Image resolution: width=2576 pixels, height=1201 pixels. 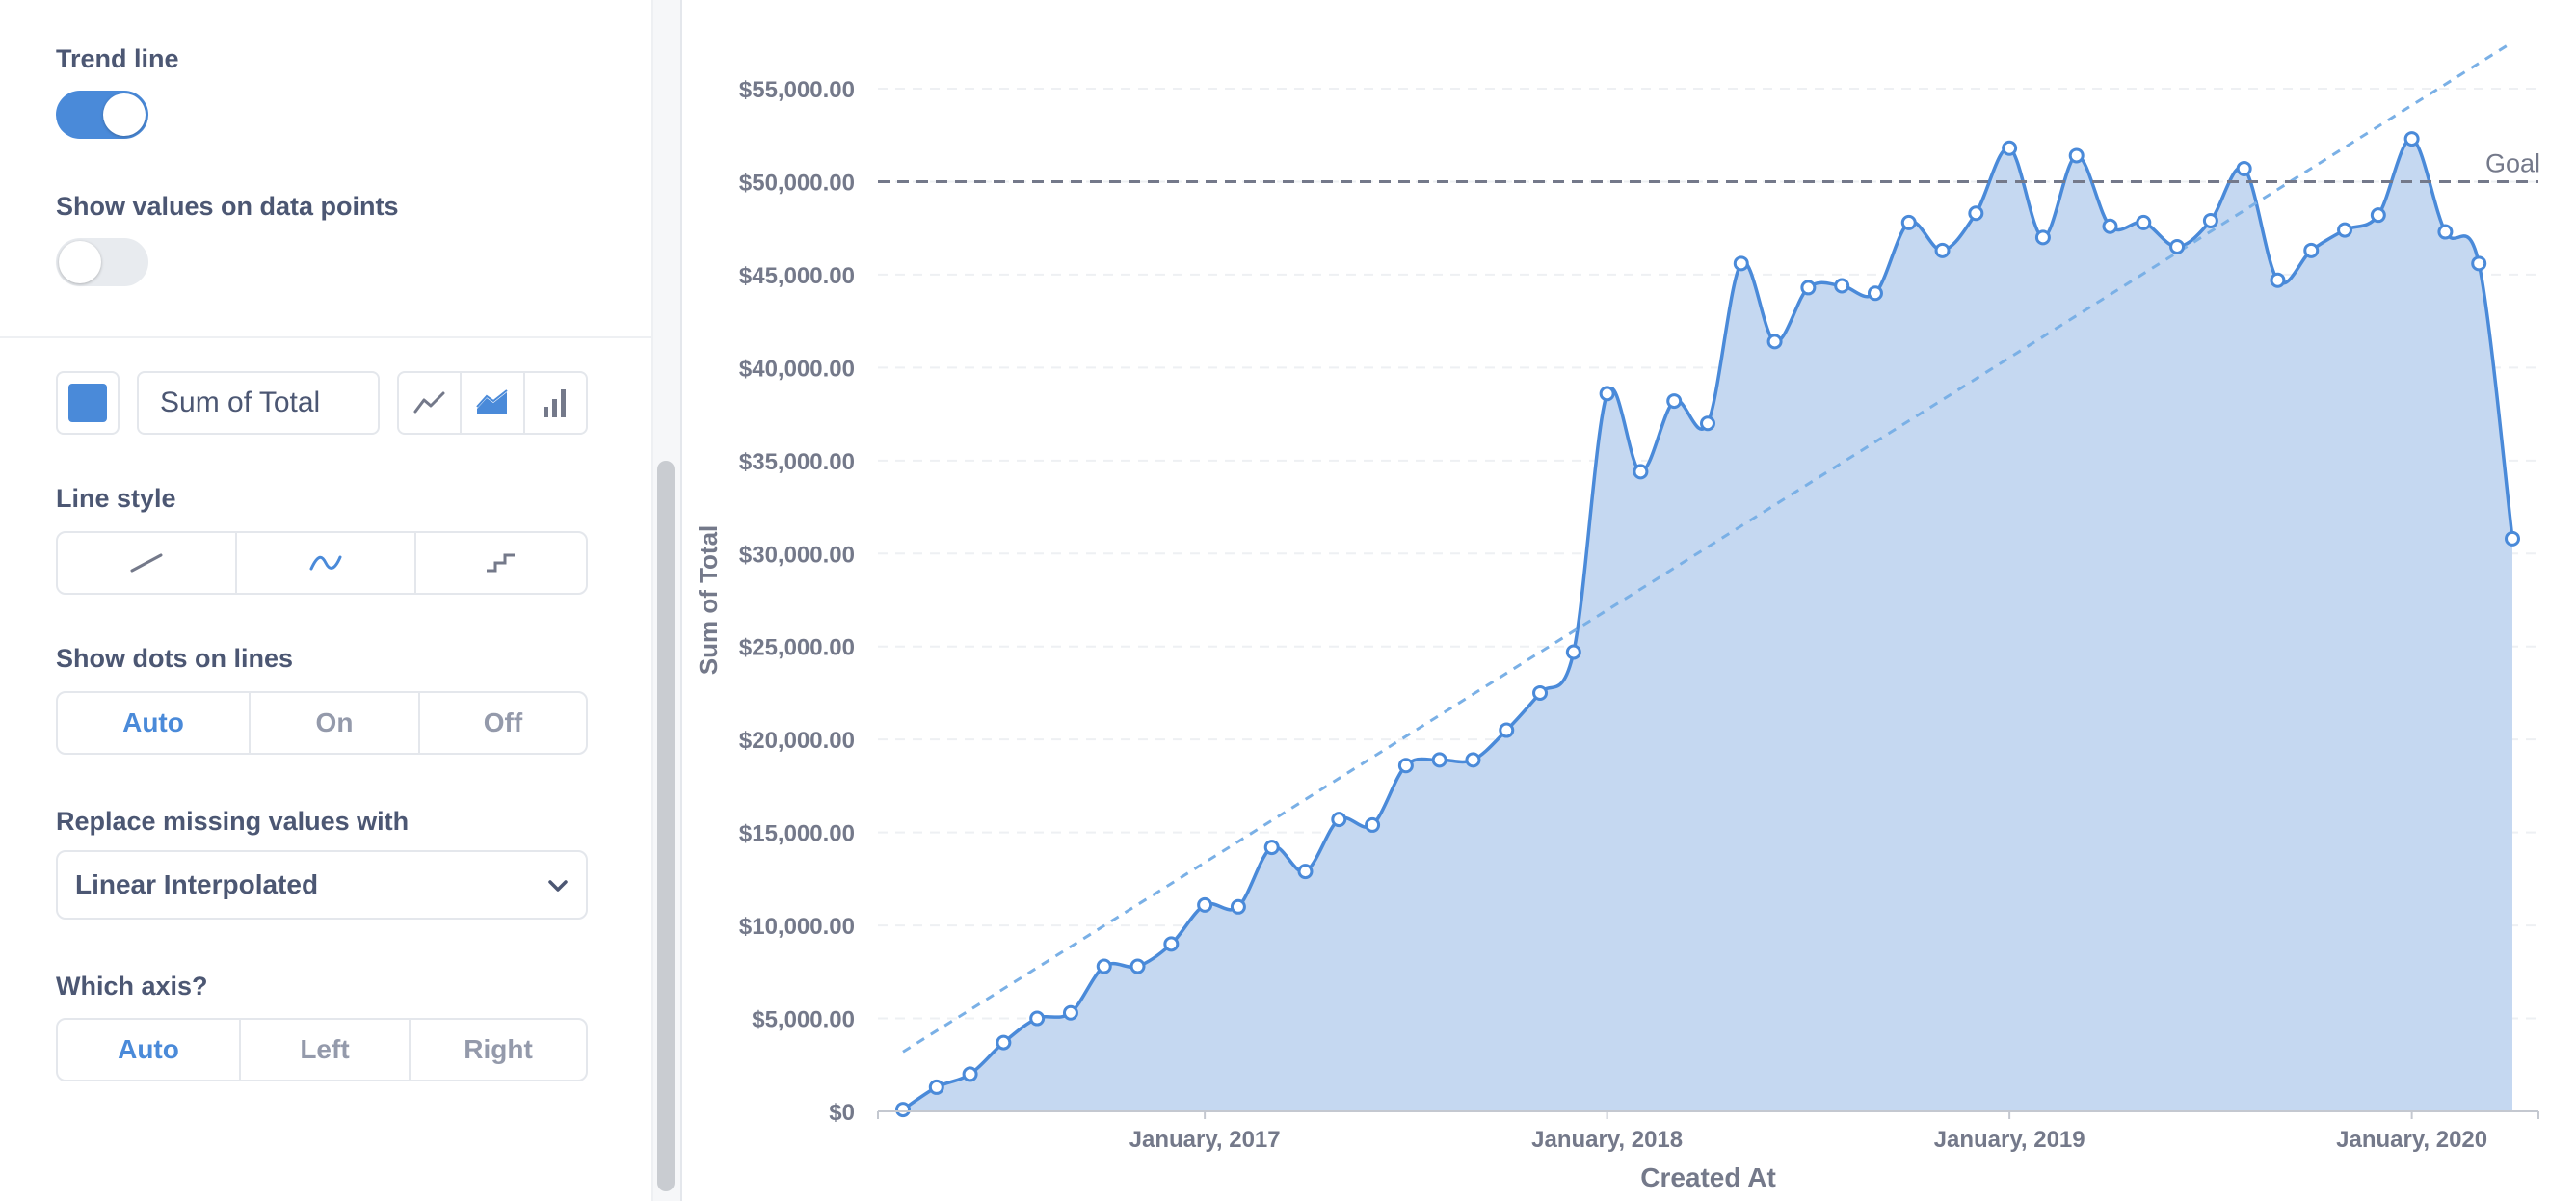 I want to click on dots-off-option: Off, so click(x=503, y=722).